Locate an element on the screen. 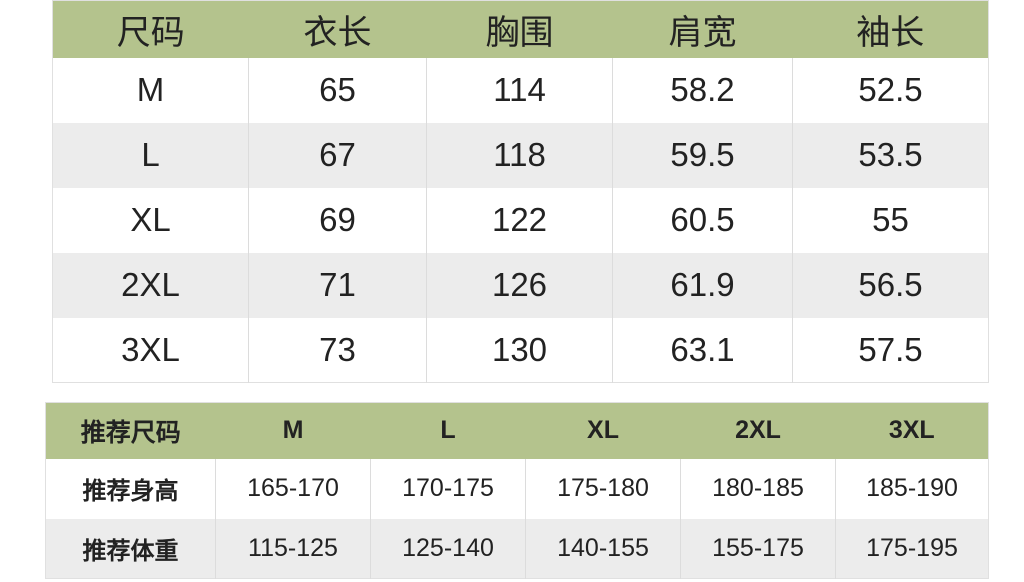  table-row: 2XL 71 126 61.9 56.5 is located at coordinates (520, 285).